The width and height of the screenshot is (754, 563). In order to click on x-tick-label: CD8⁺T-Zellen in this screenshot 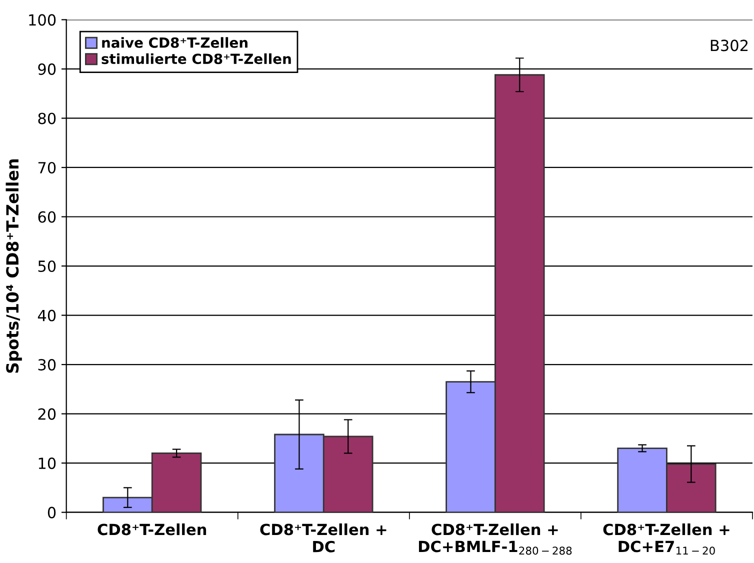, I will do `click(152, 529)`.